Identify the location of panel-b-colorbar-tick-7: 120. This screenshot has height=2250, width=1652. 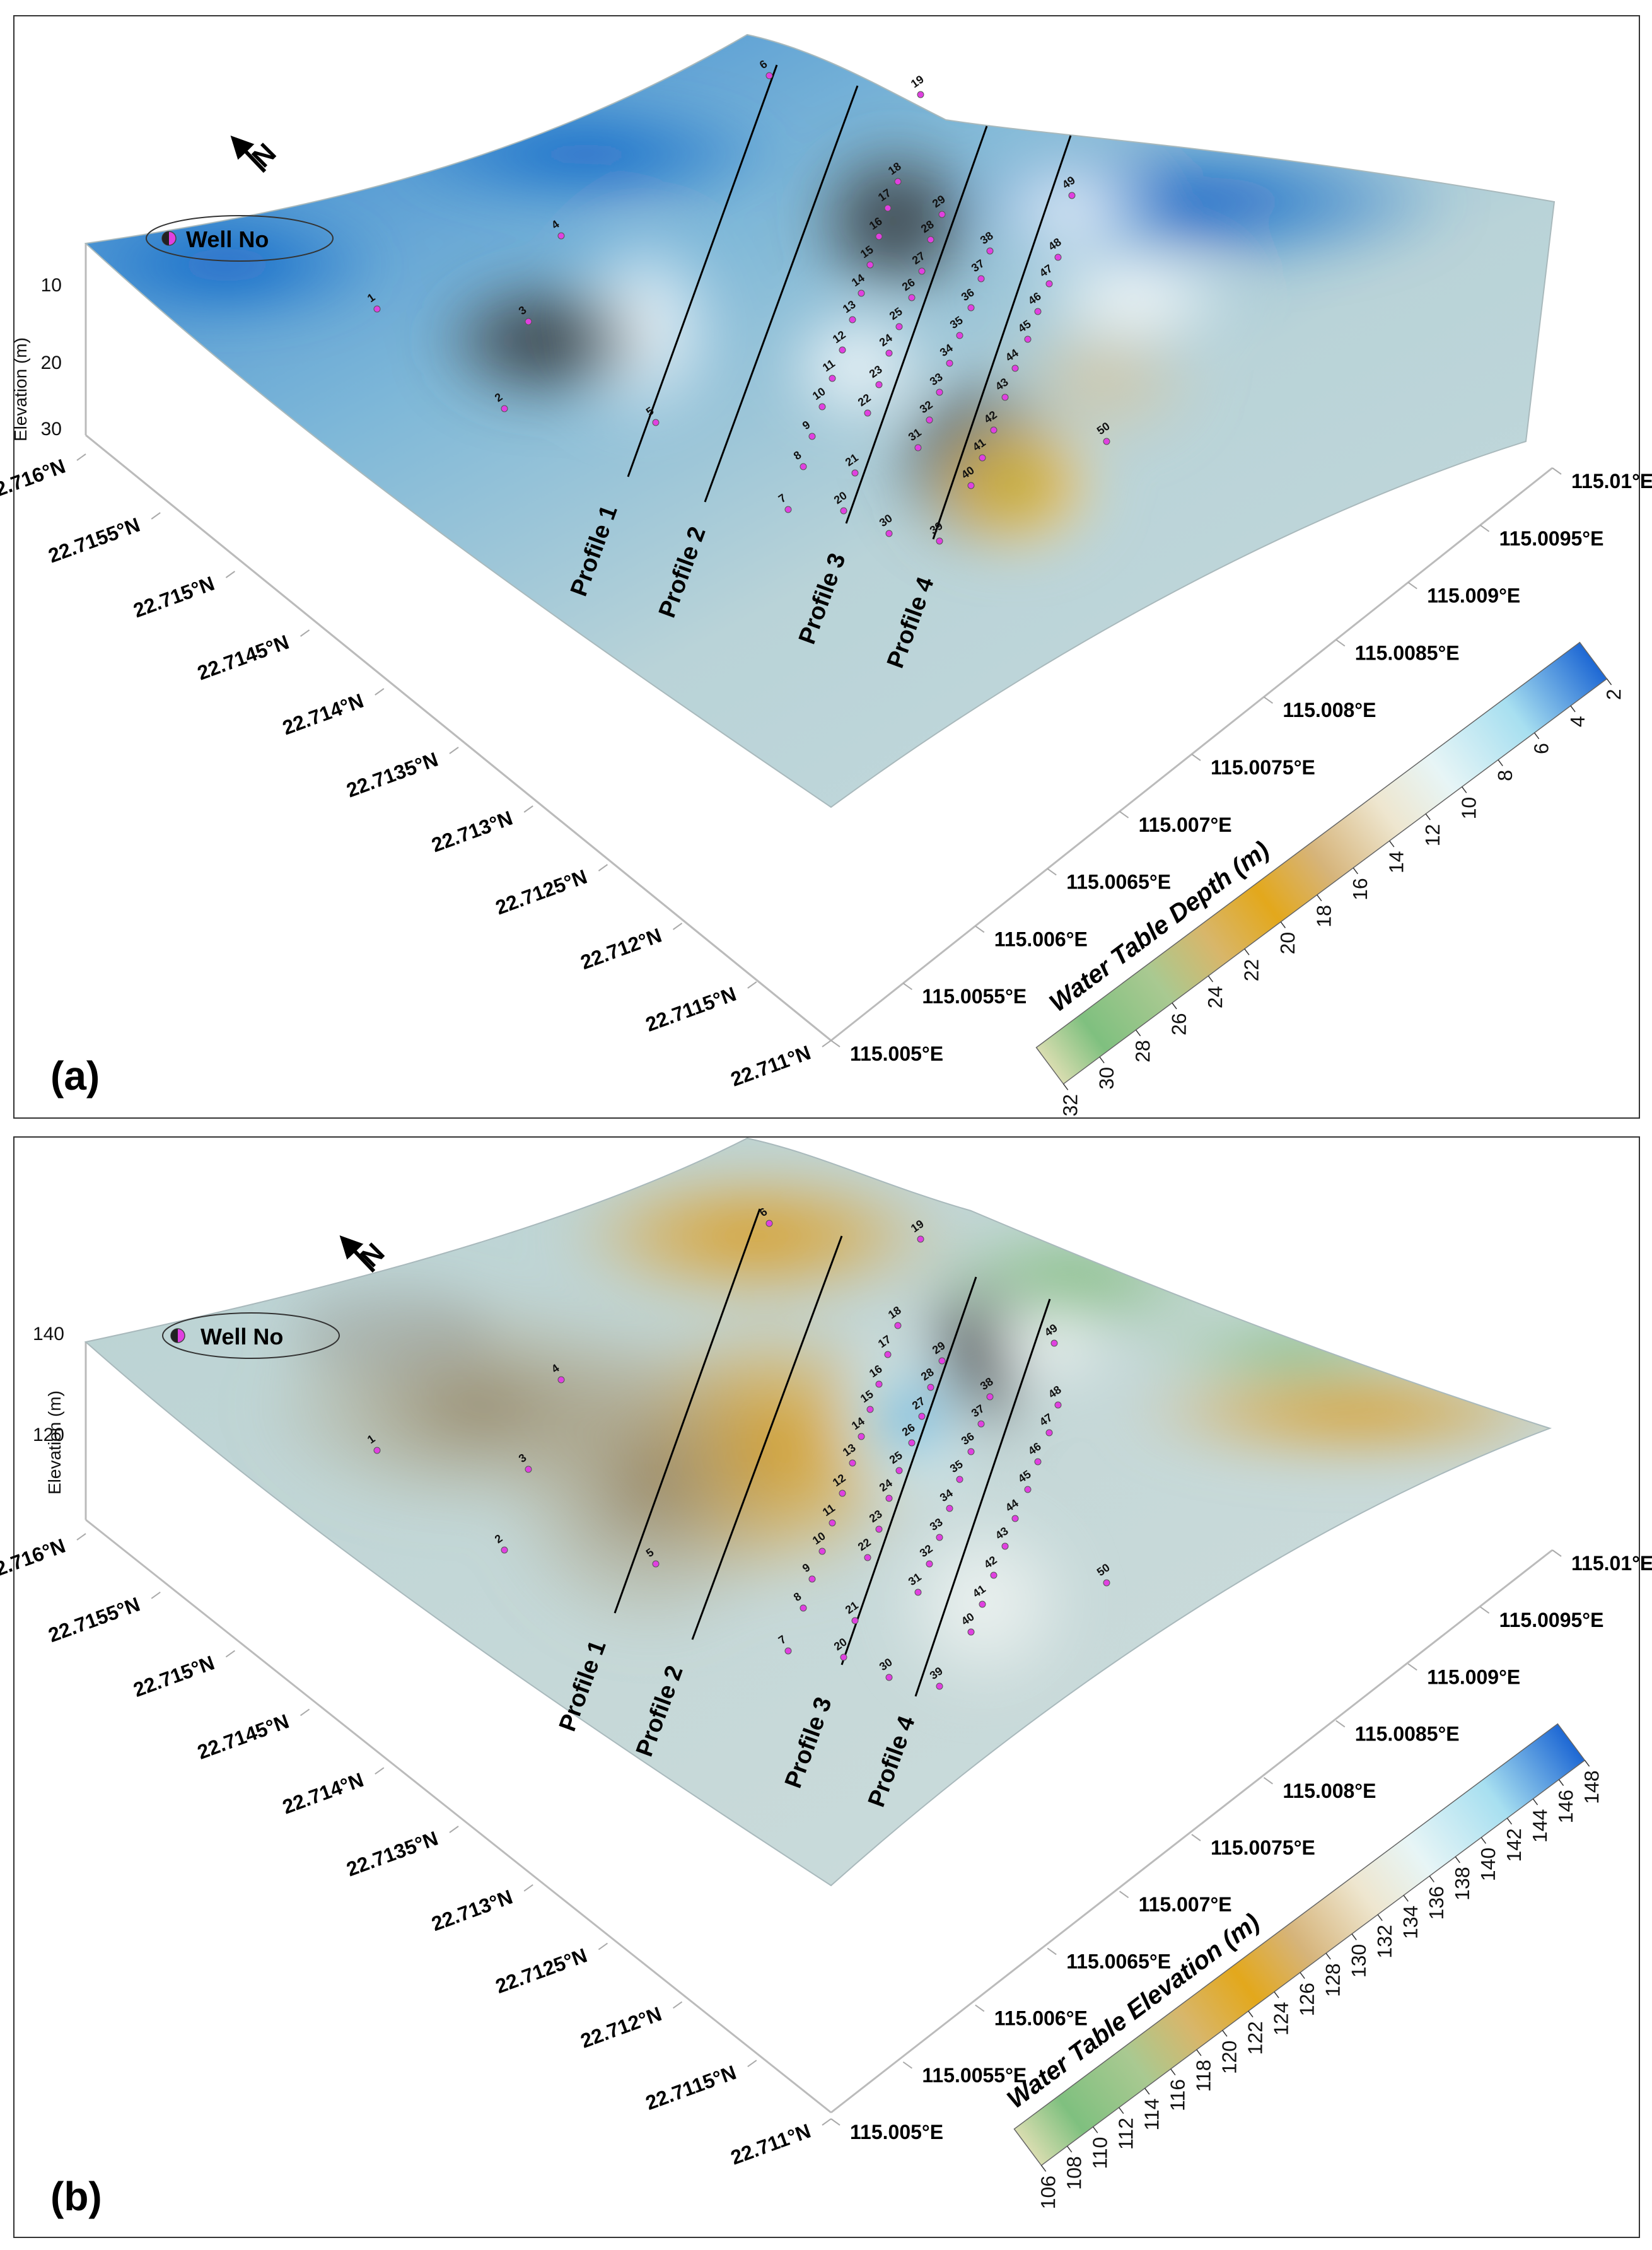
(1229, 2058).